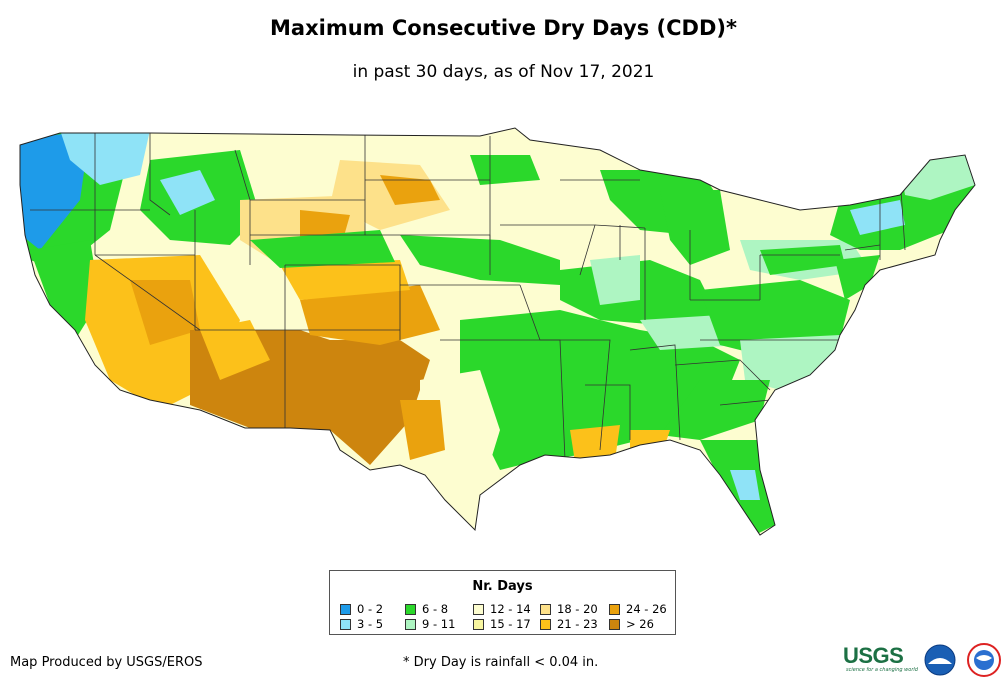 This screenshot has height=691, width=1007. What do you see at coordinates (501, 662) in the screenshot?
I see `footnote-text: * Dry Day is rainfall < 0.04 in.` at bounding box center [501, 662].